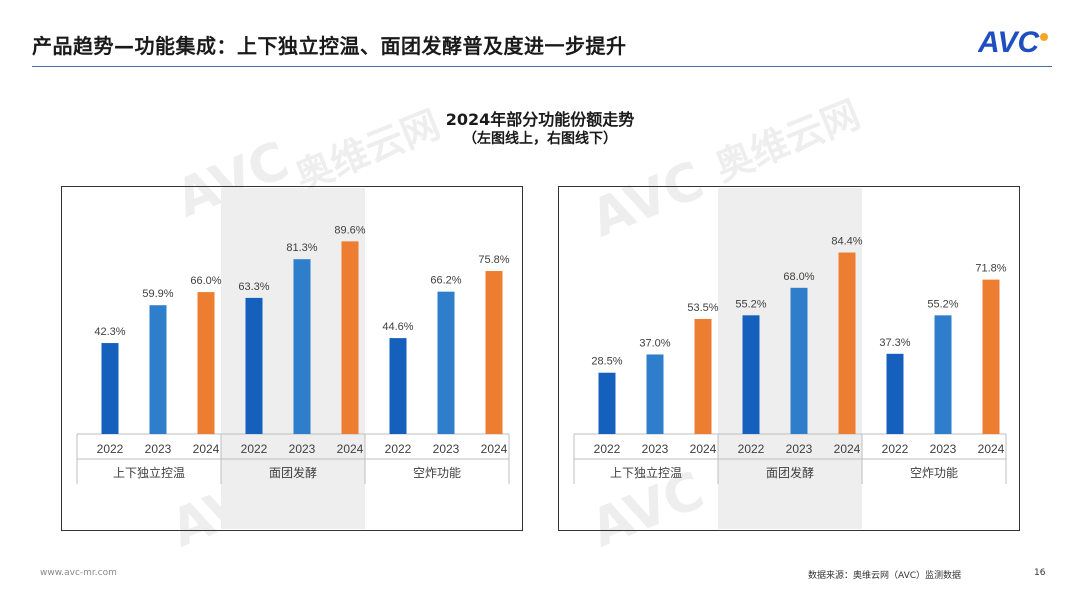  What do you see at coordinates (109, 332) in the screenshot?
I see `data-label: 42.3%` at bounding box center [109, 332].